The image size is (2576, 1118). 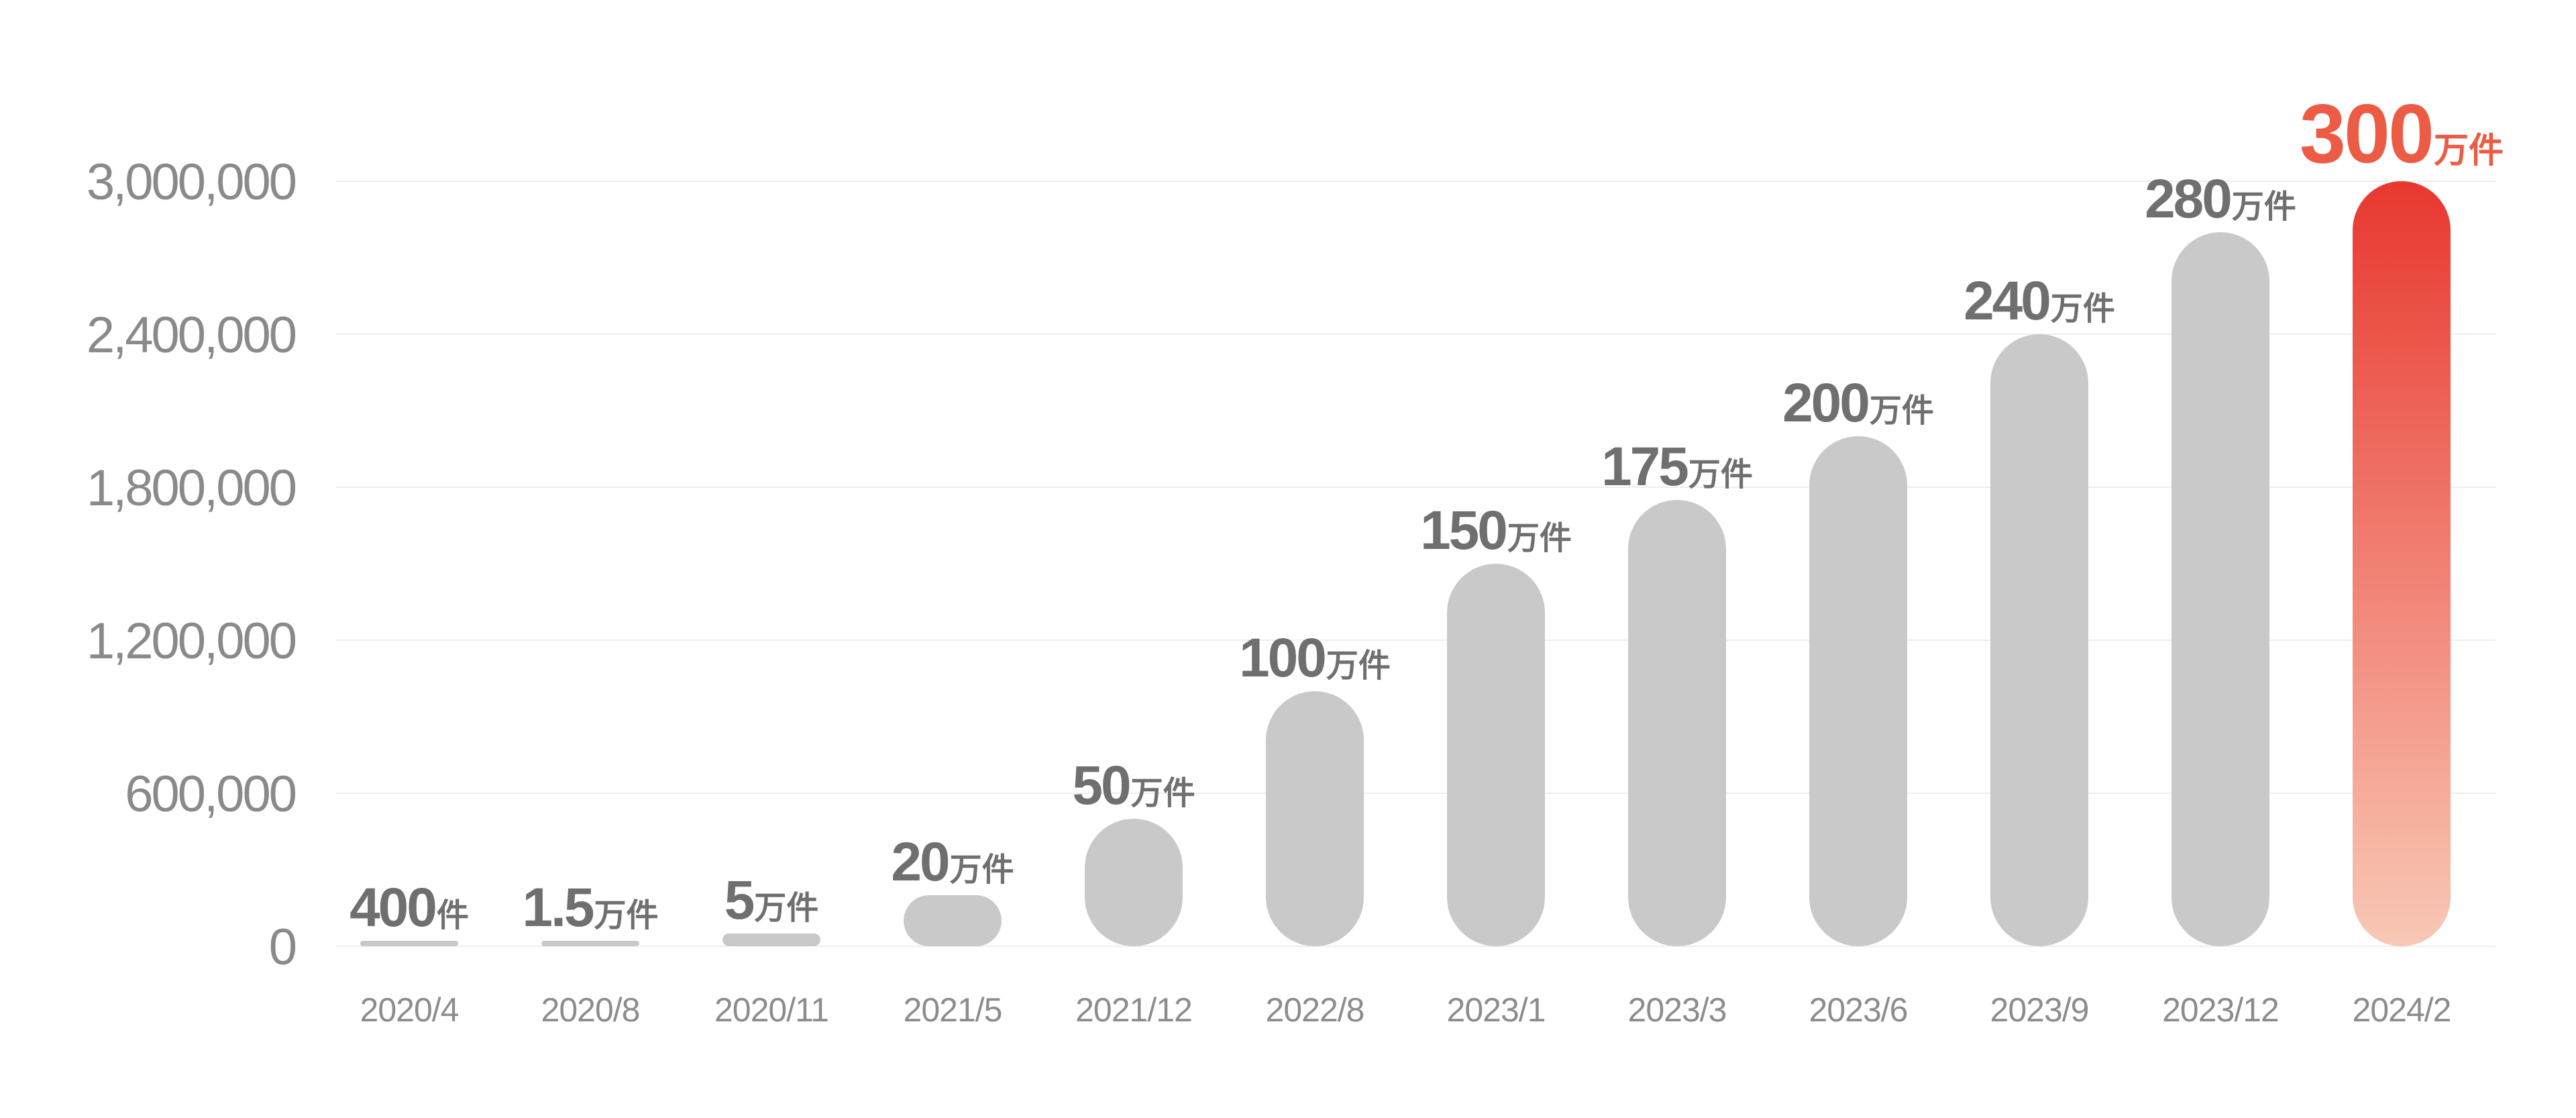 I want to click on x-tick-label: 2023/6, so click(x=1858, y=1010).